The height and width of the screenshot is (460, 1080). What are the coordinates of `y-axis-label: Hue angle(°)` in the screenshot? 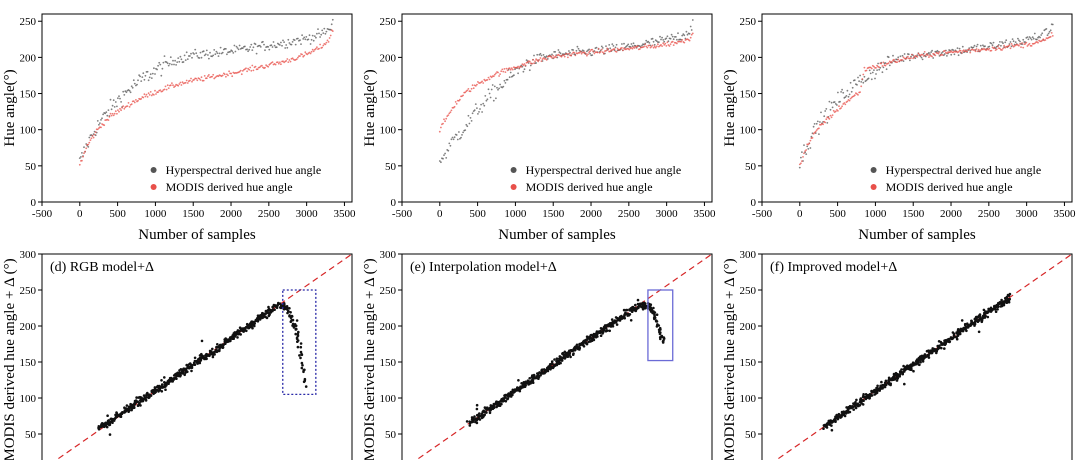 It's located at (730, 107).